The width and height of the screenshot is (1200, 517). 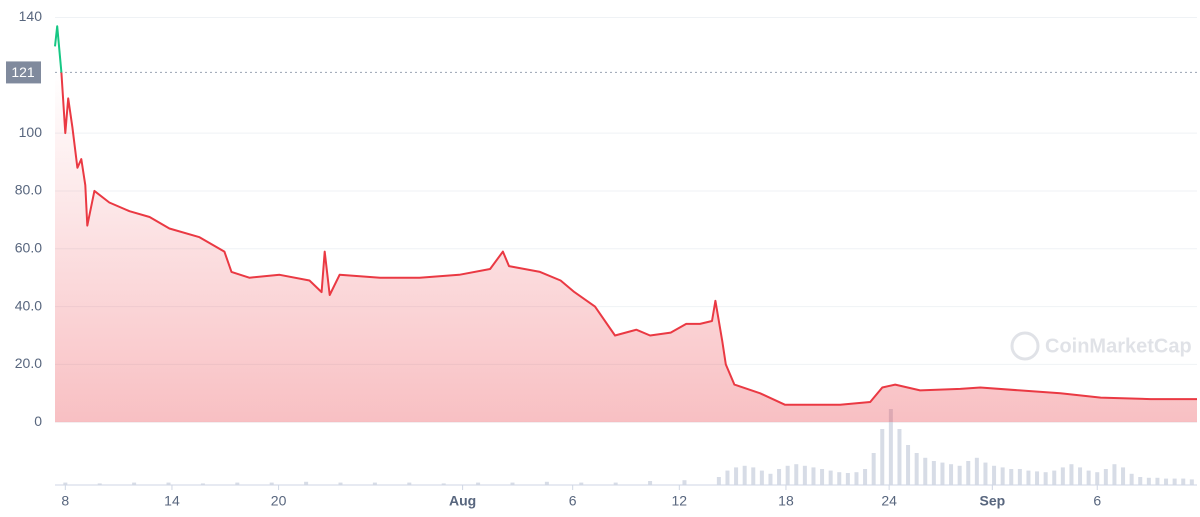 I want to click on x-tick-label: 24, so click(x=889, y=501).